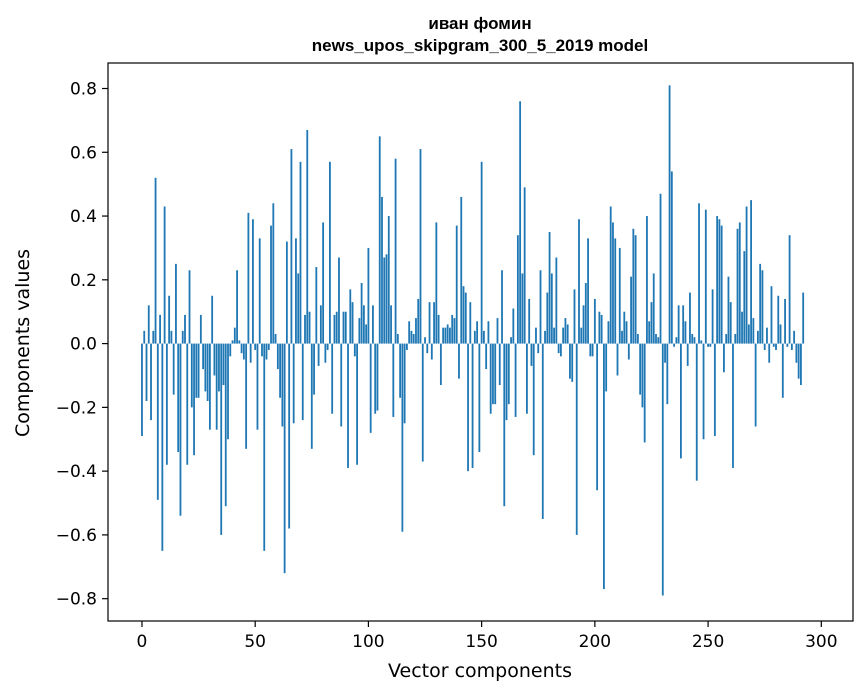  Describe the element at coordinates (480, 671) in the screenshot. I see `x-axis-label: Vector components` at that location.